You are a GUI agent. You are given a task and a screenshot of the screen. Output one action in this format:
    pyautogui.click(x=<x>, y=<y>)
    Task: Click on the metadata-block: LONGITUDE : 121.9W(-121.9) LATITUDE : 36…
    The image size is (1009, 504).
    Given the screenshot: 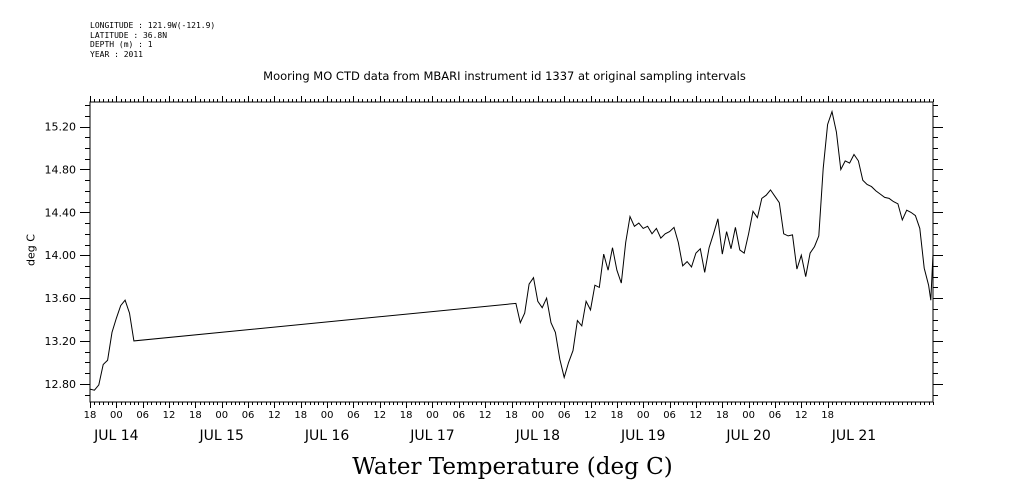 What is the action you would take?
    pyautogui.click(x=152, y=40)
    